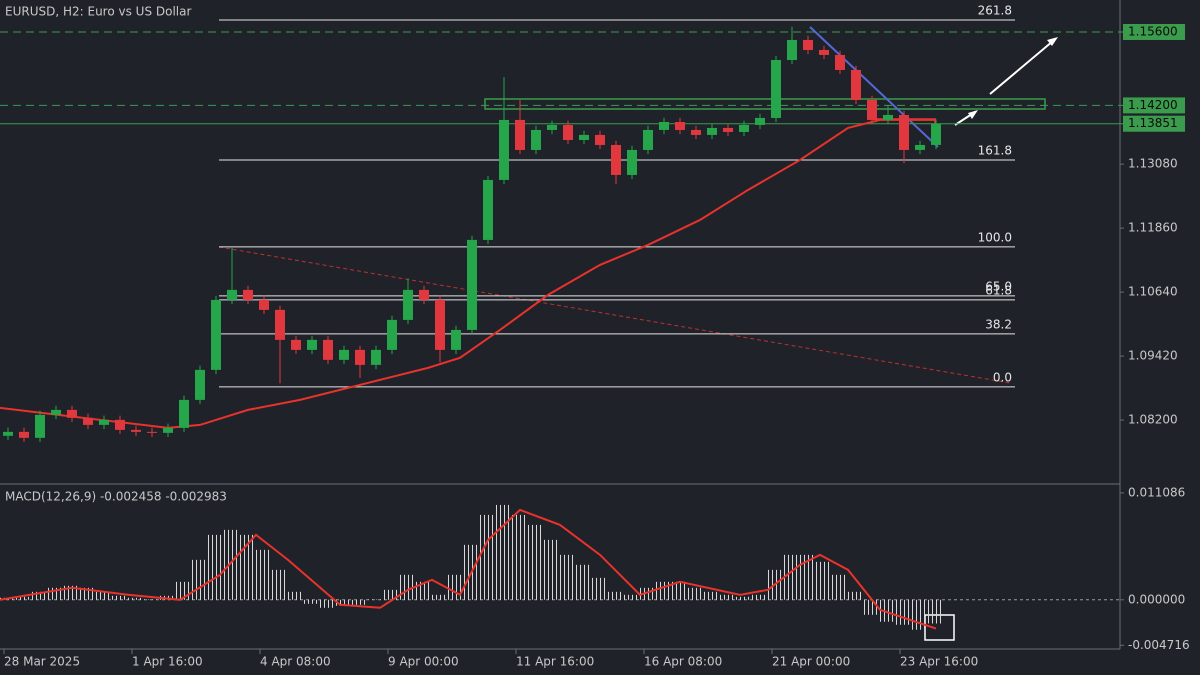  Describe the element at coordinates (1021, 67) in the screenshot. I see `arrow` at that location.